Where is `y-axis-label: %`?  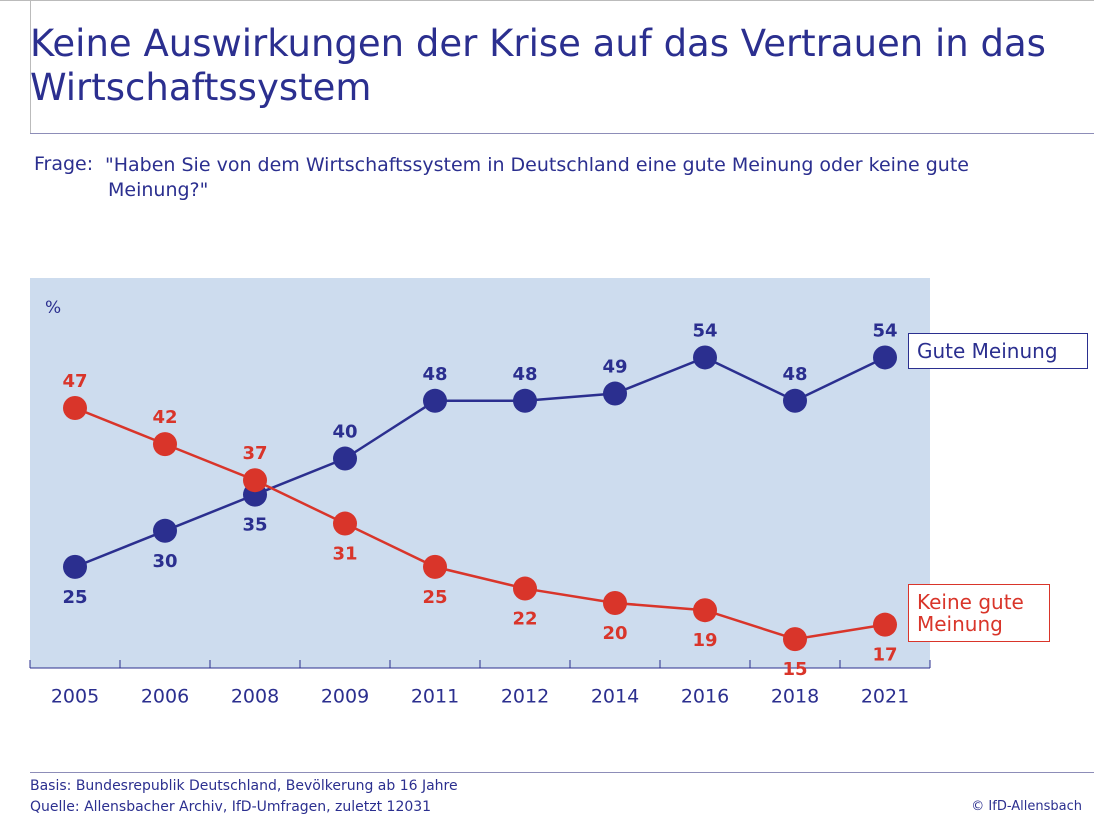 y-axis-label: % is located at coordinates (53, 308).